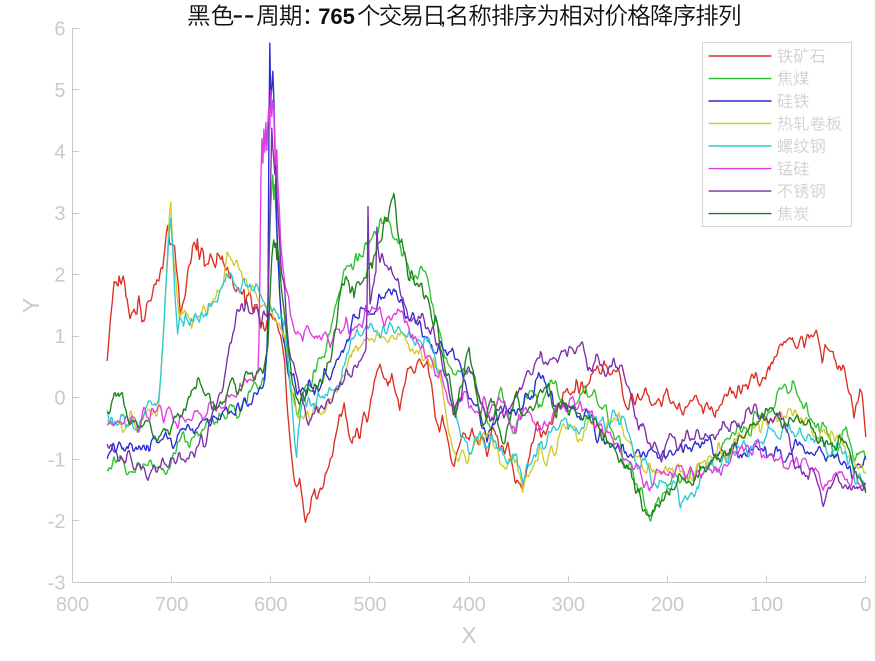 The height and width of the screenshot is (661, 875). What do you see at coordinates (468, 605) in the screenshot?
I see `svg-text: 400` at bounding box center [468, 605].